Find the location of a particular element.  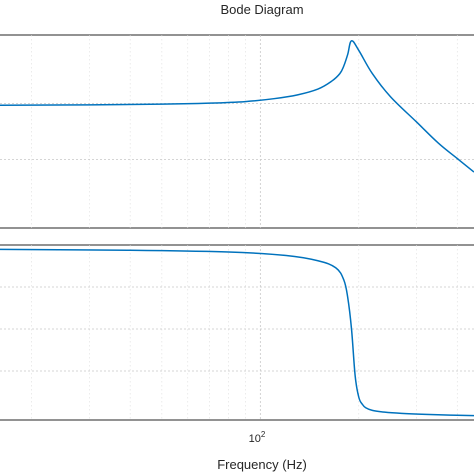

x-tick-label: 102 is located at coordinates (257, 437).